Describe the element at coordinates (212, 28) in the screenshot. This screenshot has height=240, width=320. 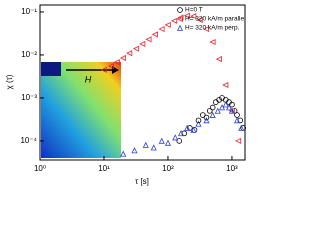
I see `legend-label: H= 320 kA/m perp.` at that location.